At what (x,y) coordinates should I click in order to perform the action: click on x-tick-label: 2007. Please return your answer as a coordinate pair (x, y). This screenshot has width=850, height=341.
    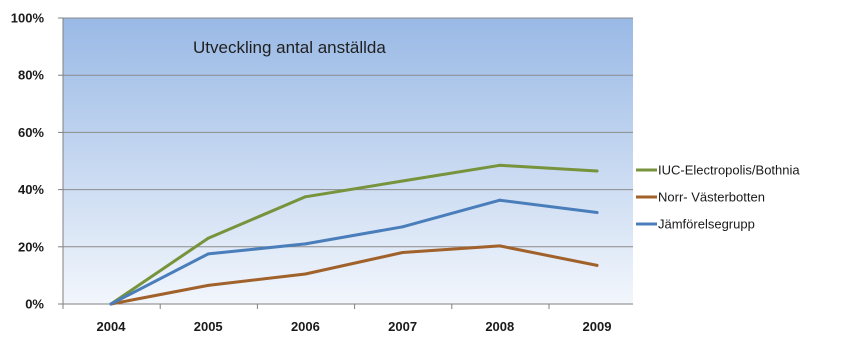
    Looking at the image, I should click on (402, 326).